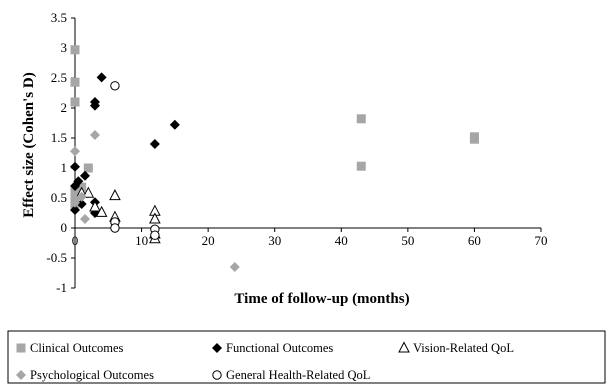 This screenshot has height=391, width=614. I want to click on legend-item: Functional Outcomes, so click(272, 348).